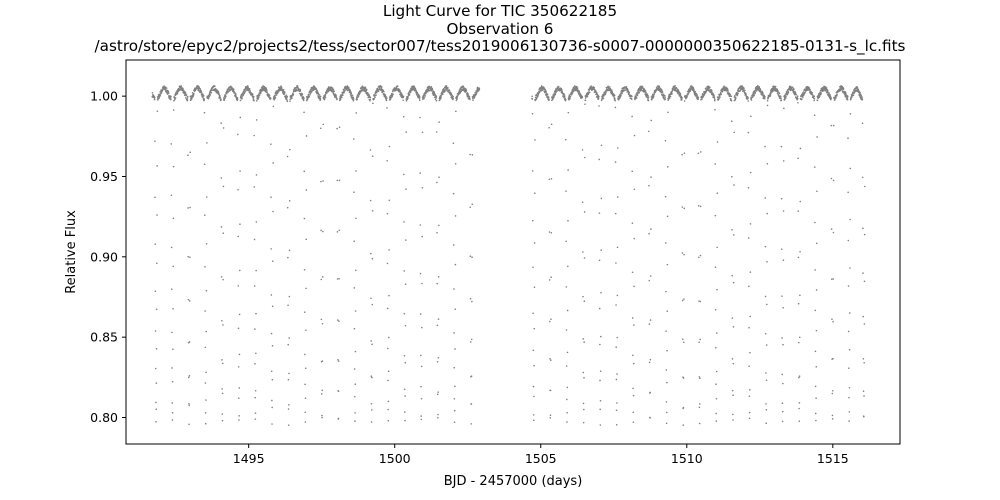  What do you see at coordinates (104, 176) in the screenshot?
I see `y-tick-label: 0.95` at bounding box center [104, 176].